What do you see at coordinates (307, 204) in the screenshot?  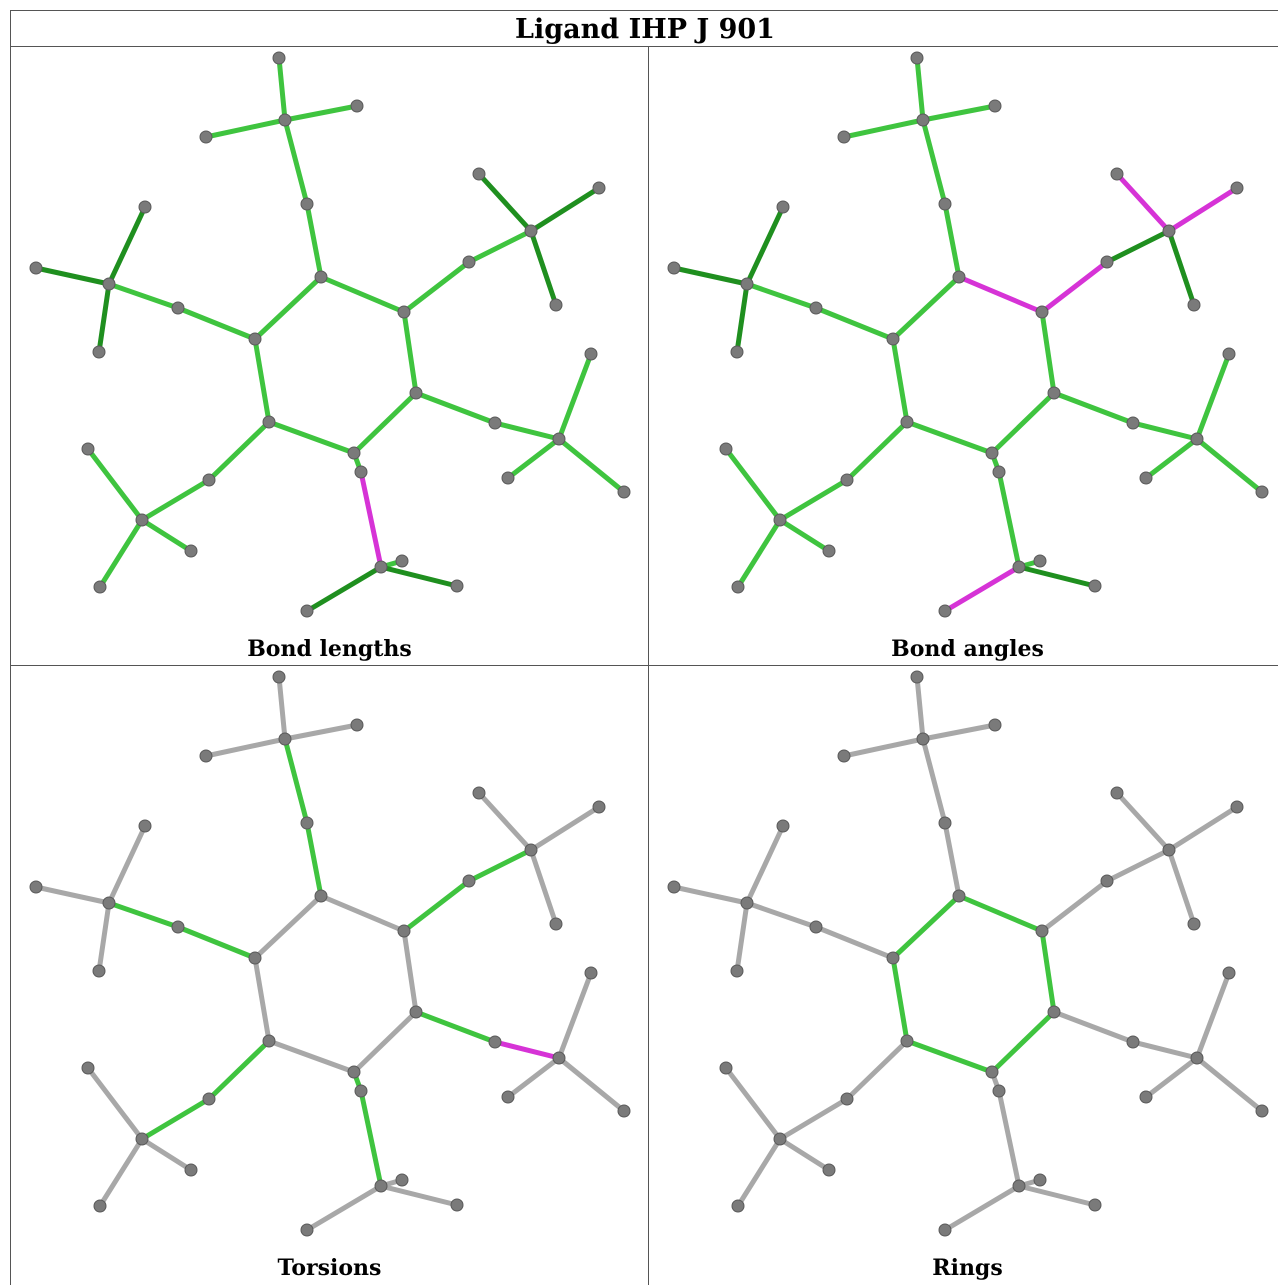 I see `atom-a1` at bounding box center [307, 204].